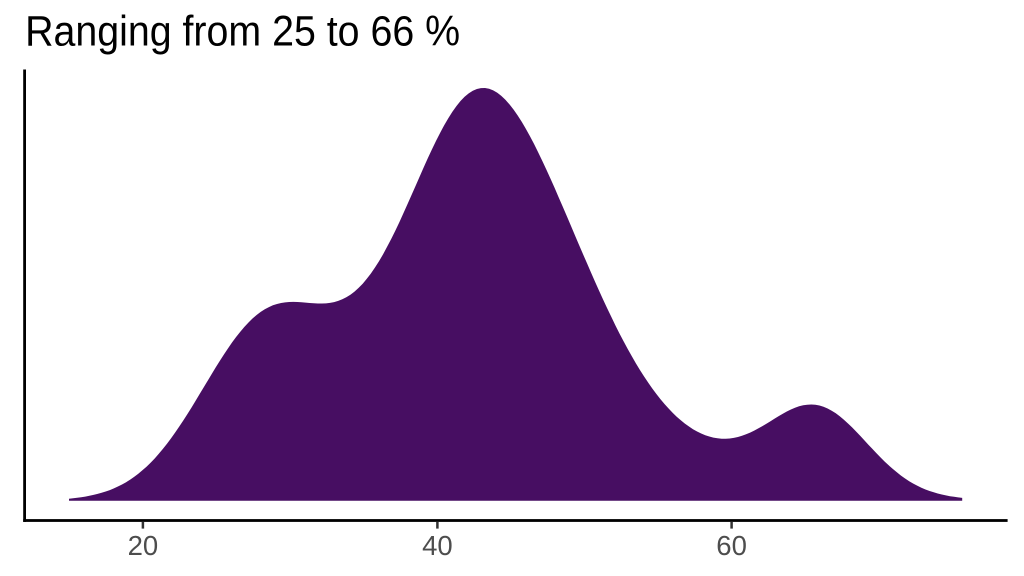 This screenshot has width=1024, height=576. What do you see at coordinates (242, 32) in the screenshot?
I see `svg-text: Ranging from 25 to 66 %` at bounding box center [242, 32].